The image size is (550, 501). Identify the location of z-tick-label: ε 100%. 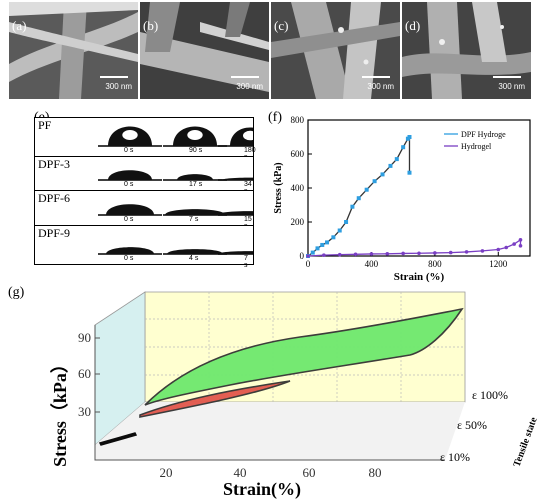
(490, 395).